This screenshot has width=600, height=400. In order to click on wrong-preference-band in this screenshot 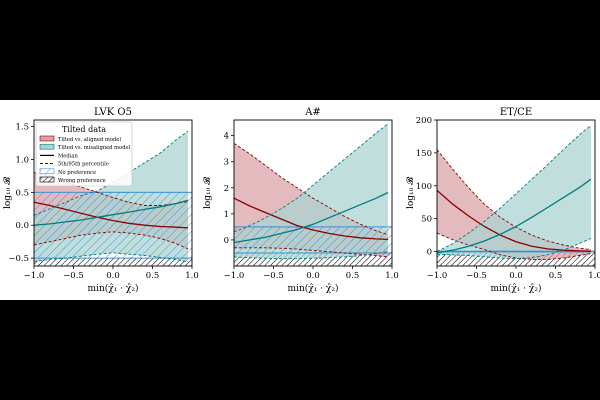, I will do `click(113, 262)`.